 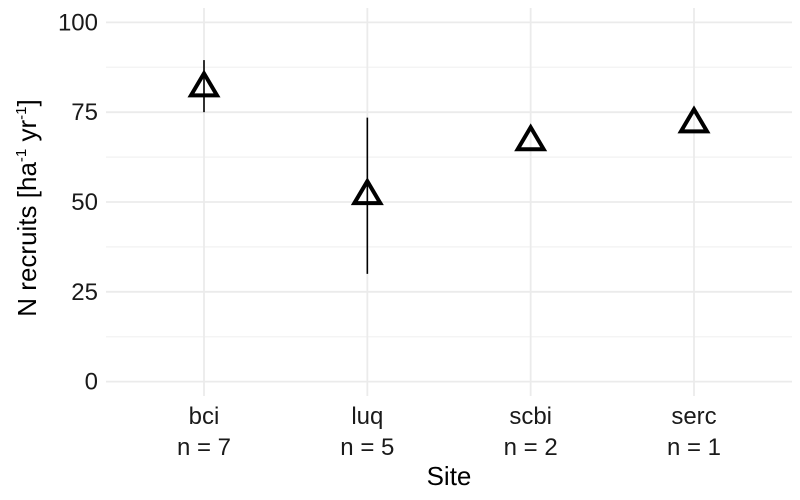 I want to click on y-tick-label: 100, so click(x=78, y=22).